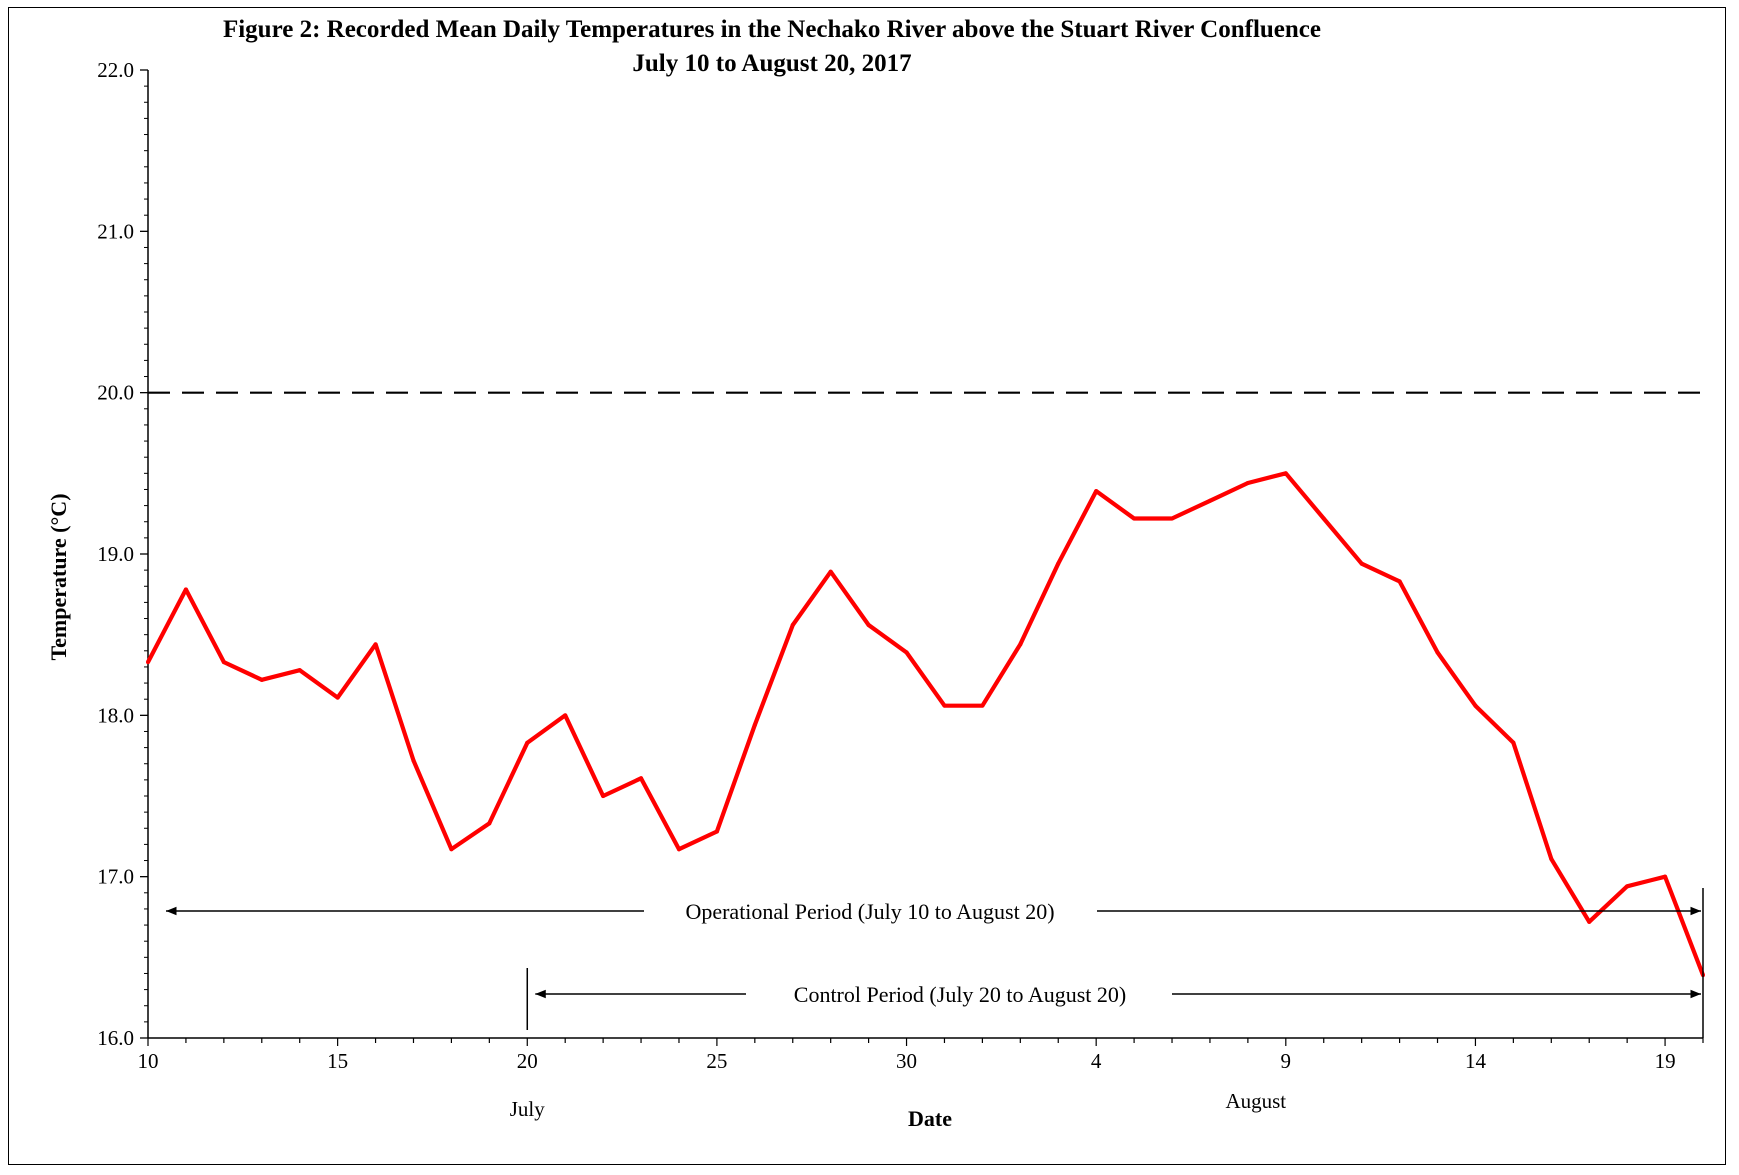 Image resolution: width=1739 pixels, height=1175 pixels. I want to click on x-tick-label: 25, so click(716, 1061).